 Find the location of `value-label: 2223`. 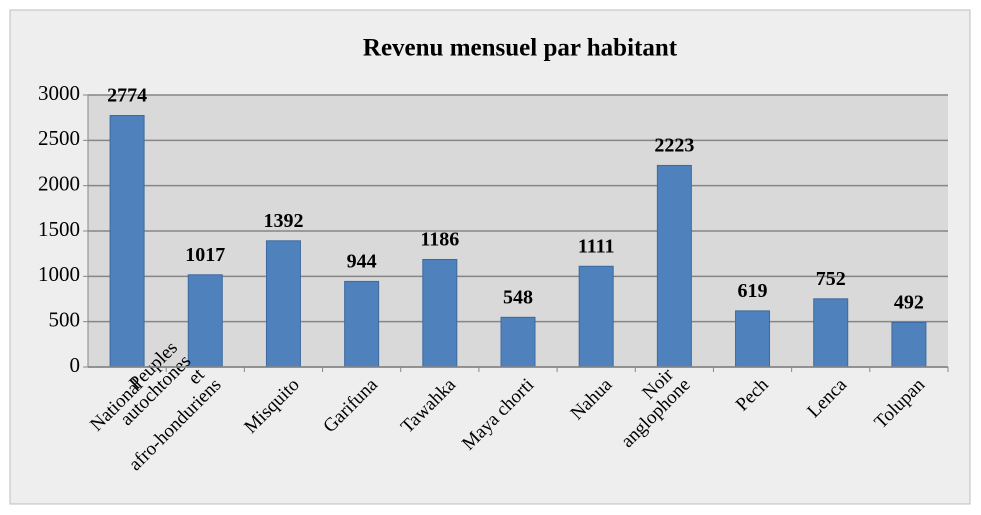

value-label: 2223 is located at coordinates (674, 145).